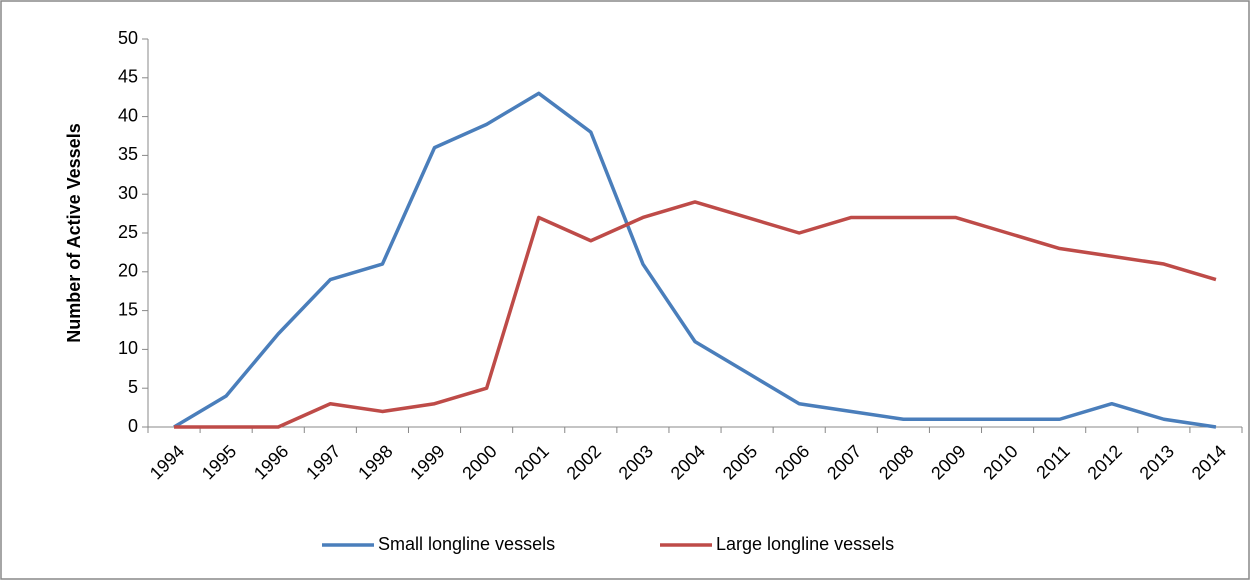  I want to click on y-tick-label: 30, so click(128, 193).